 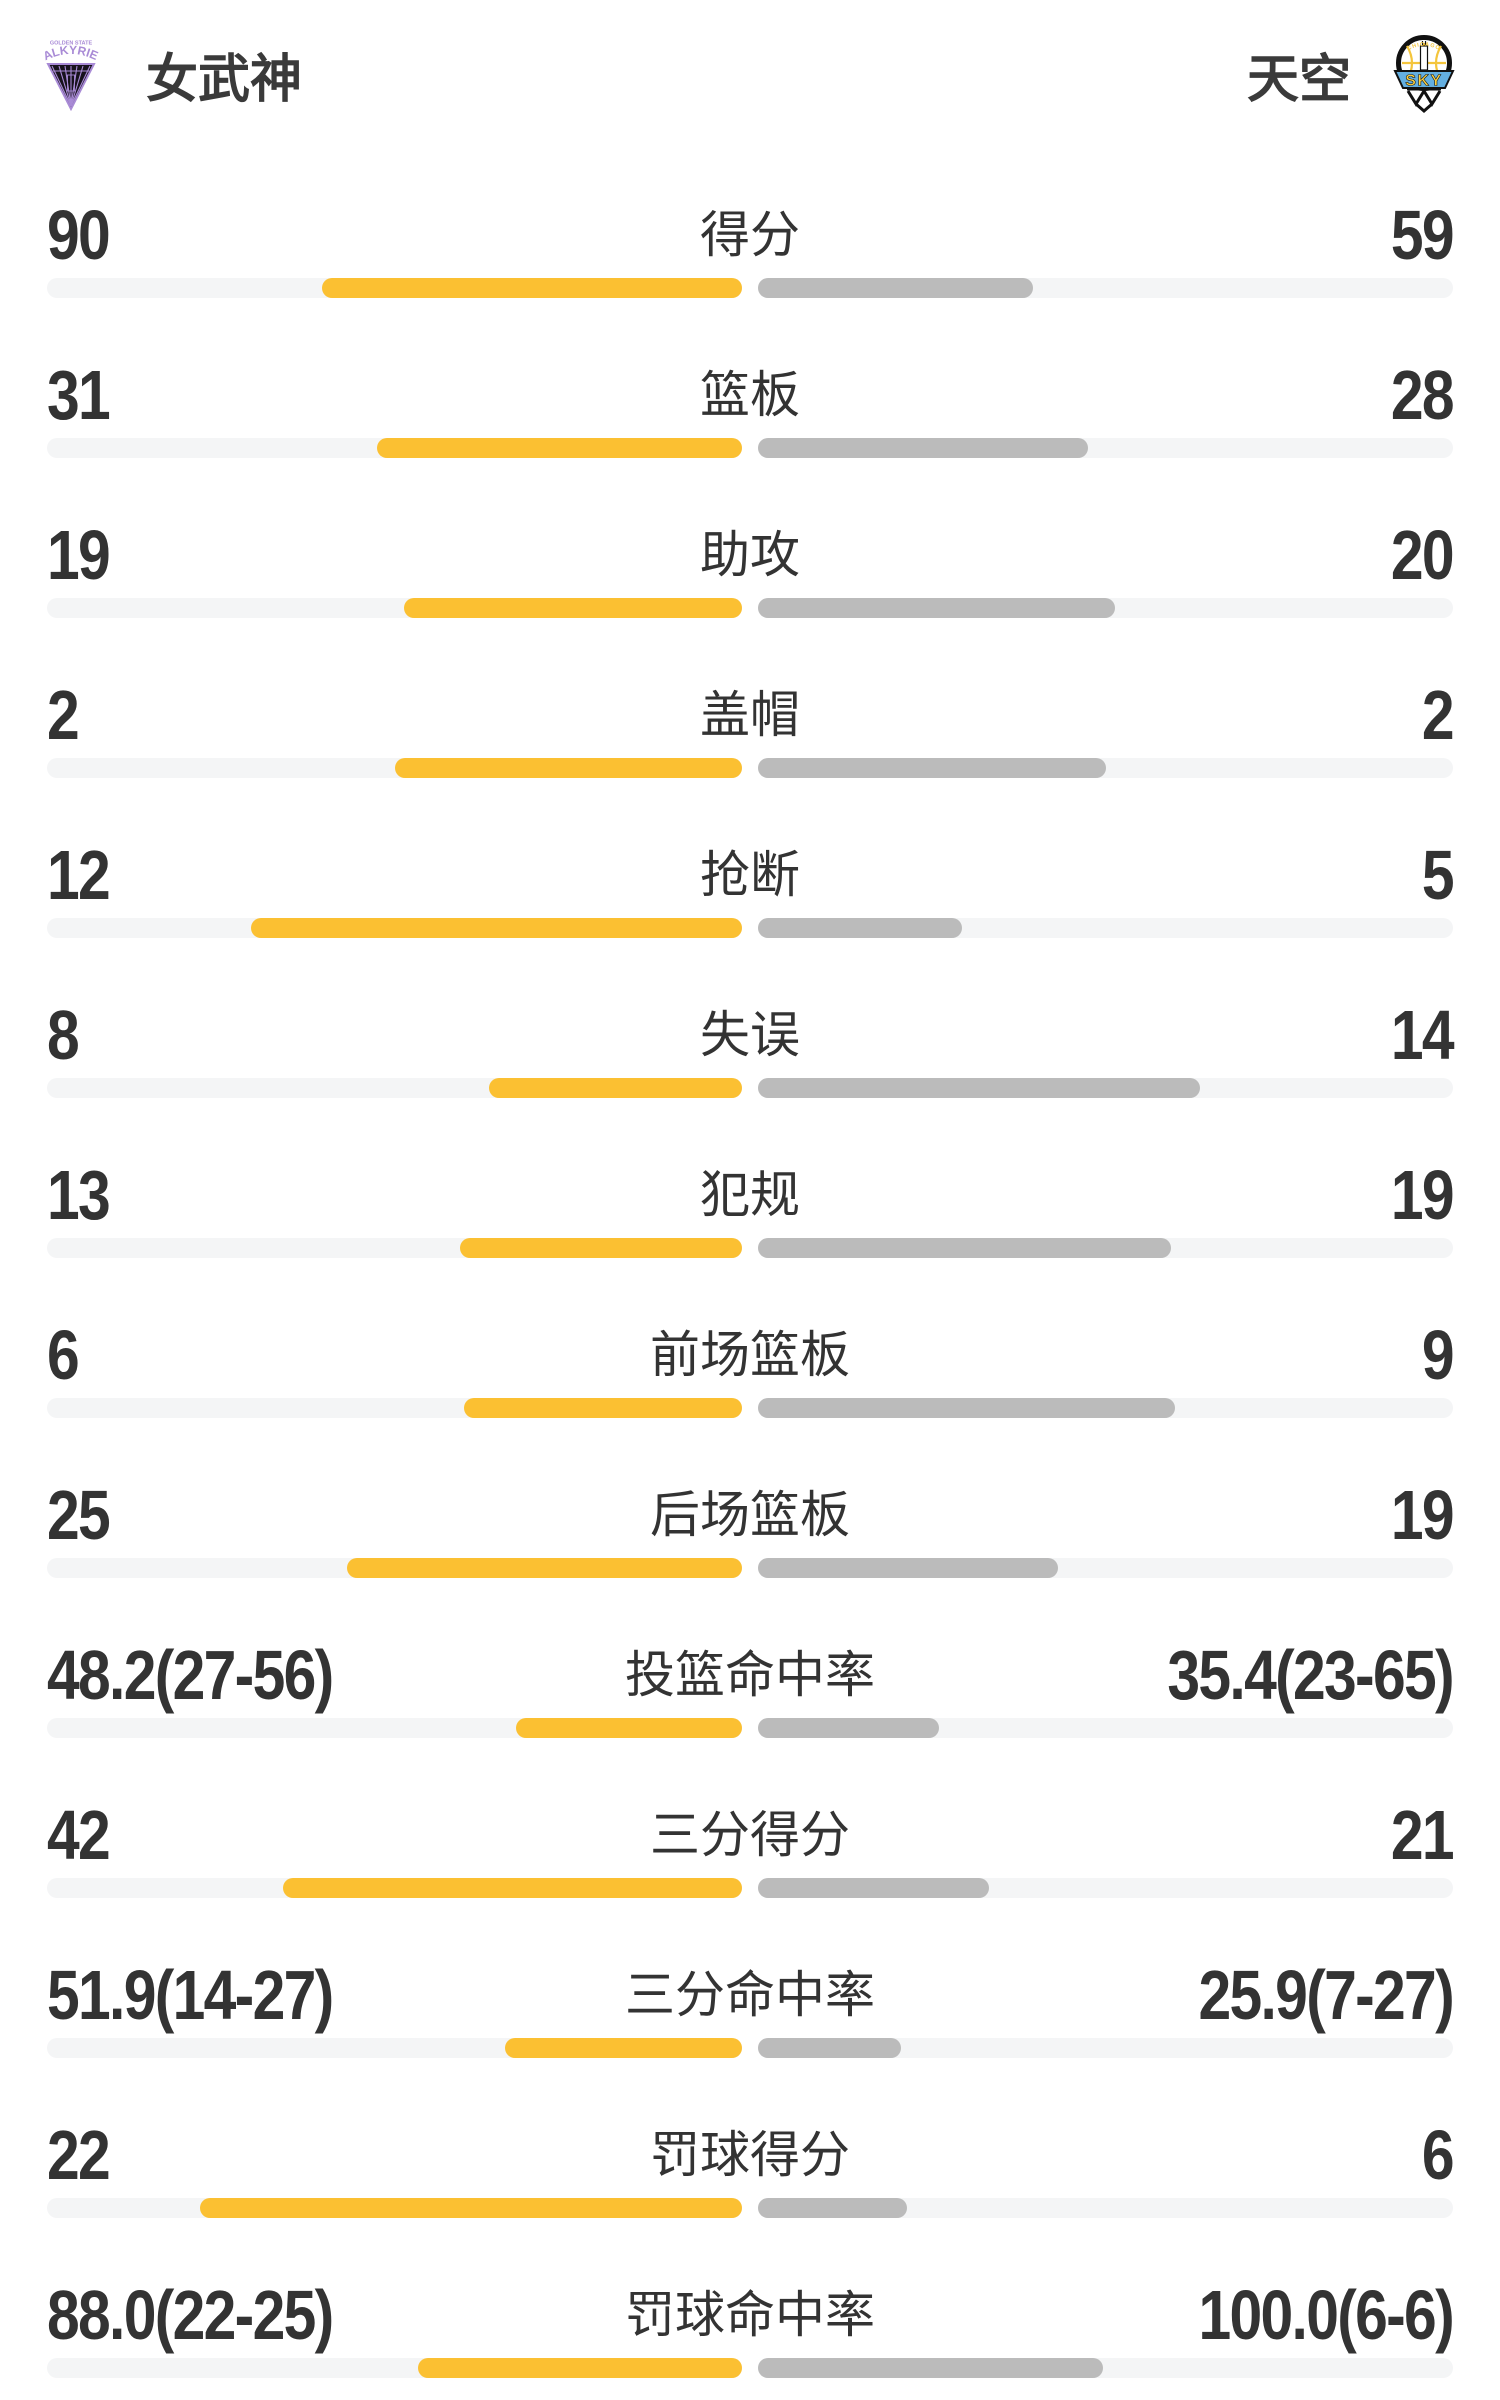 I want to click on stat-row: 19 助攻 20, so click(x=751, y=567).